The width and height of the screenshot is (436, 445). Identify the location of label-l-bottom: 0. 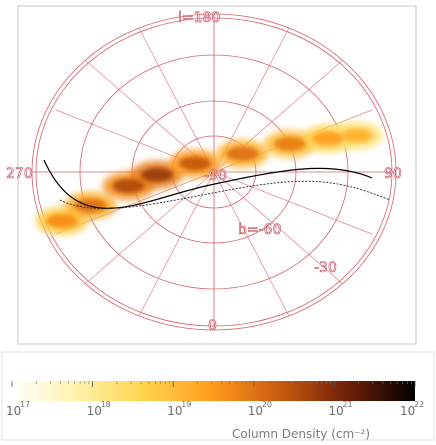
(212, 326).